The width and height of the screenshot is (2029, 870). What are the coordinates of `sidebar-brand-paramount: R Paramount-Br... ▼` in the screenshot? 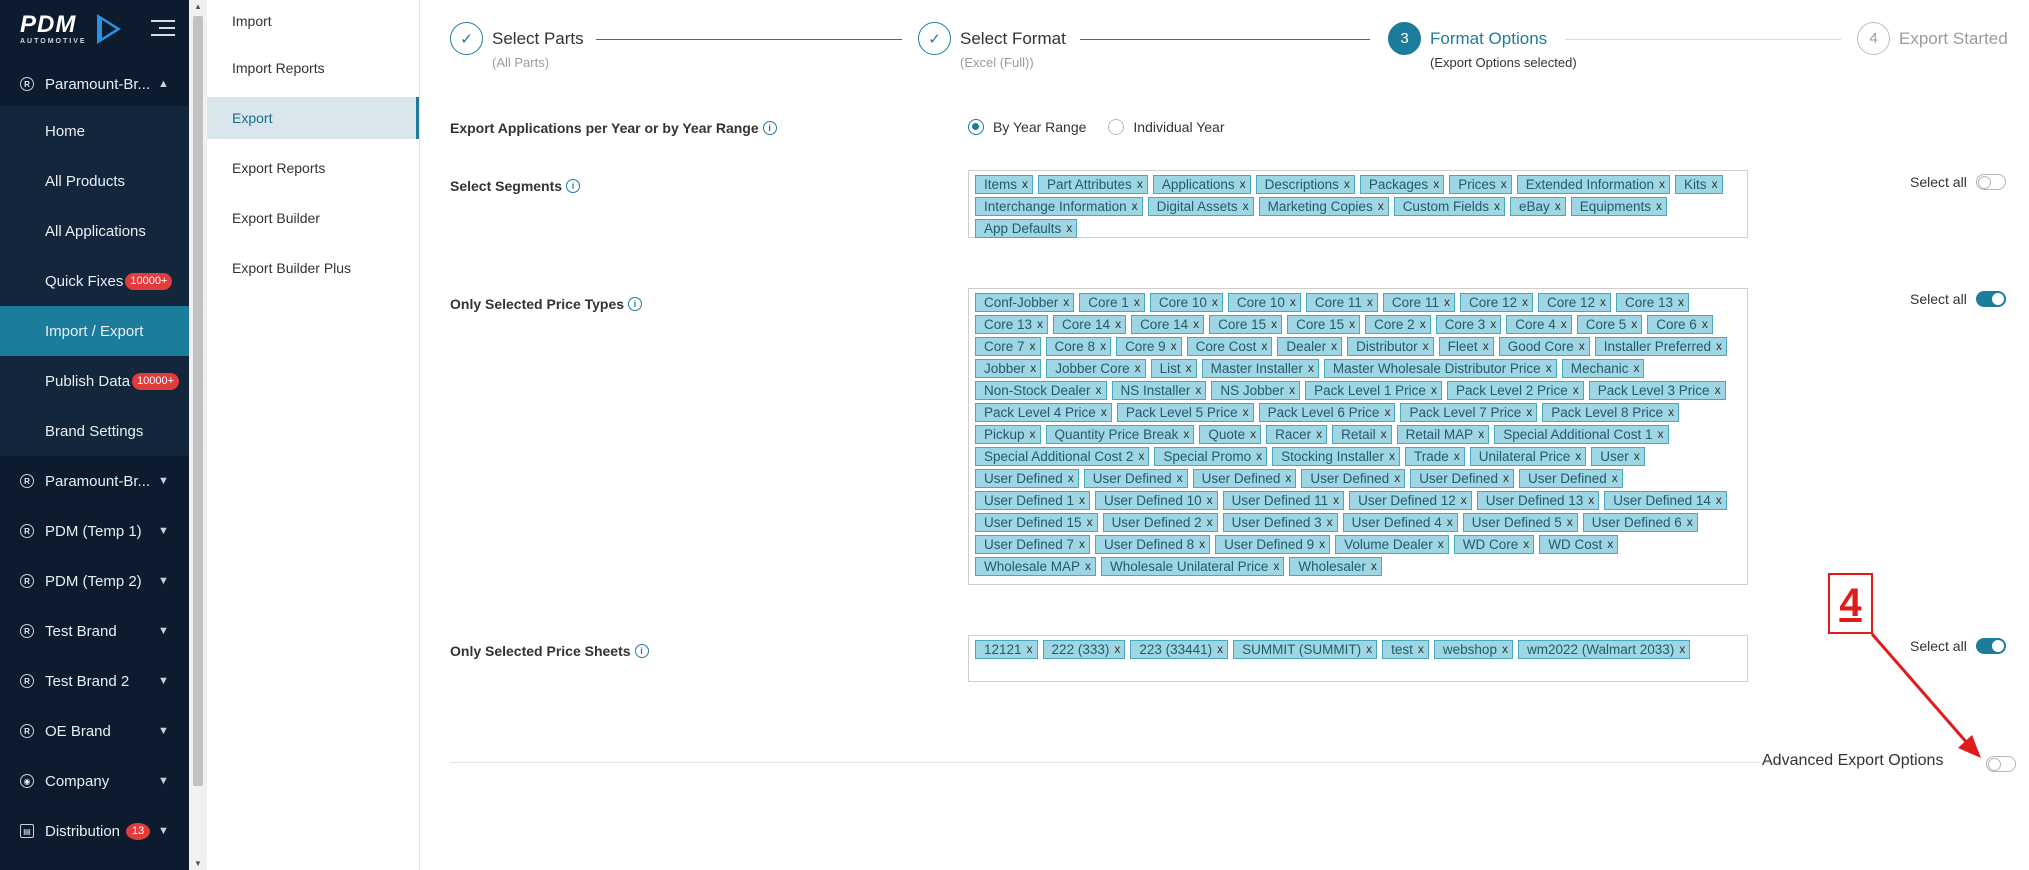 It's located at (94, 481).